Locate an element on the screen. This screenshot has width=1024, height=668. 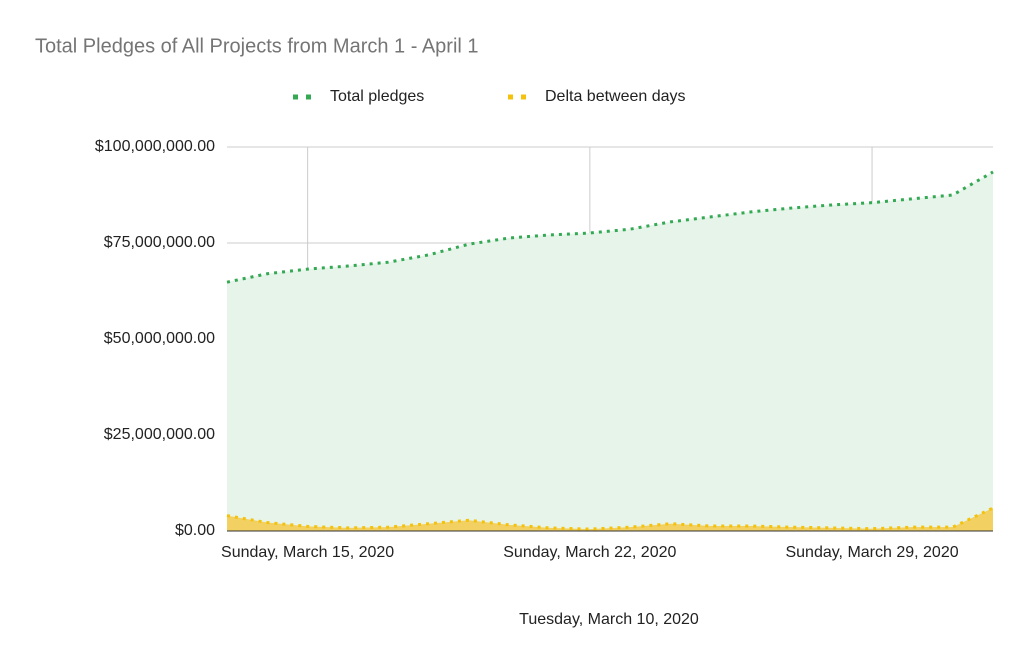
y-tick-label: $50,000,000.00 is located at coordinates (159, 338).